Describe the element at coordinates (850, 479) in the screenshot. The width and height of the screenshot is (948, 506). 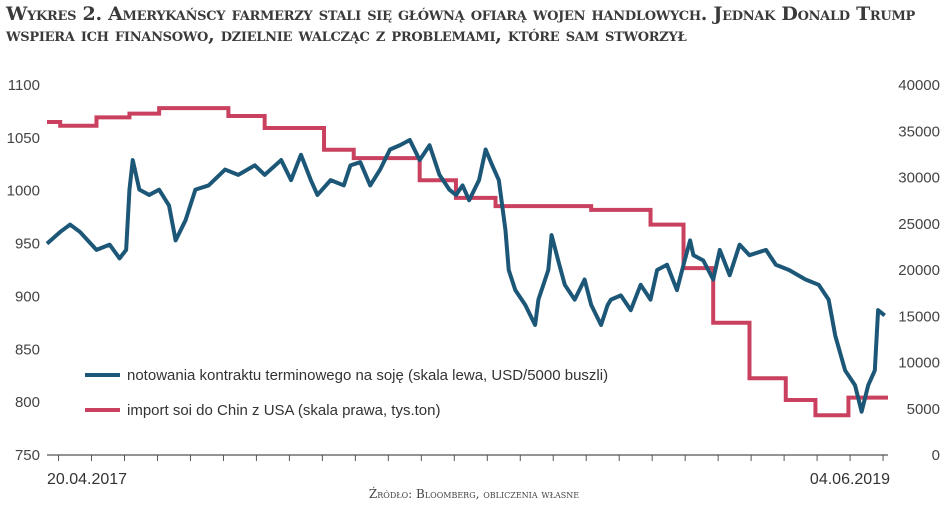
I see `x-tick-label-end: 04.06.2019` at that location.